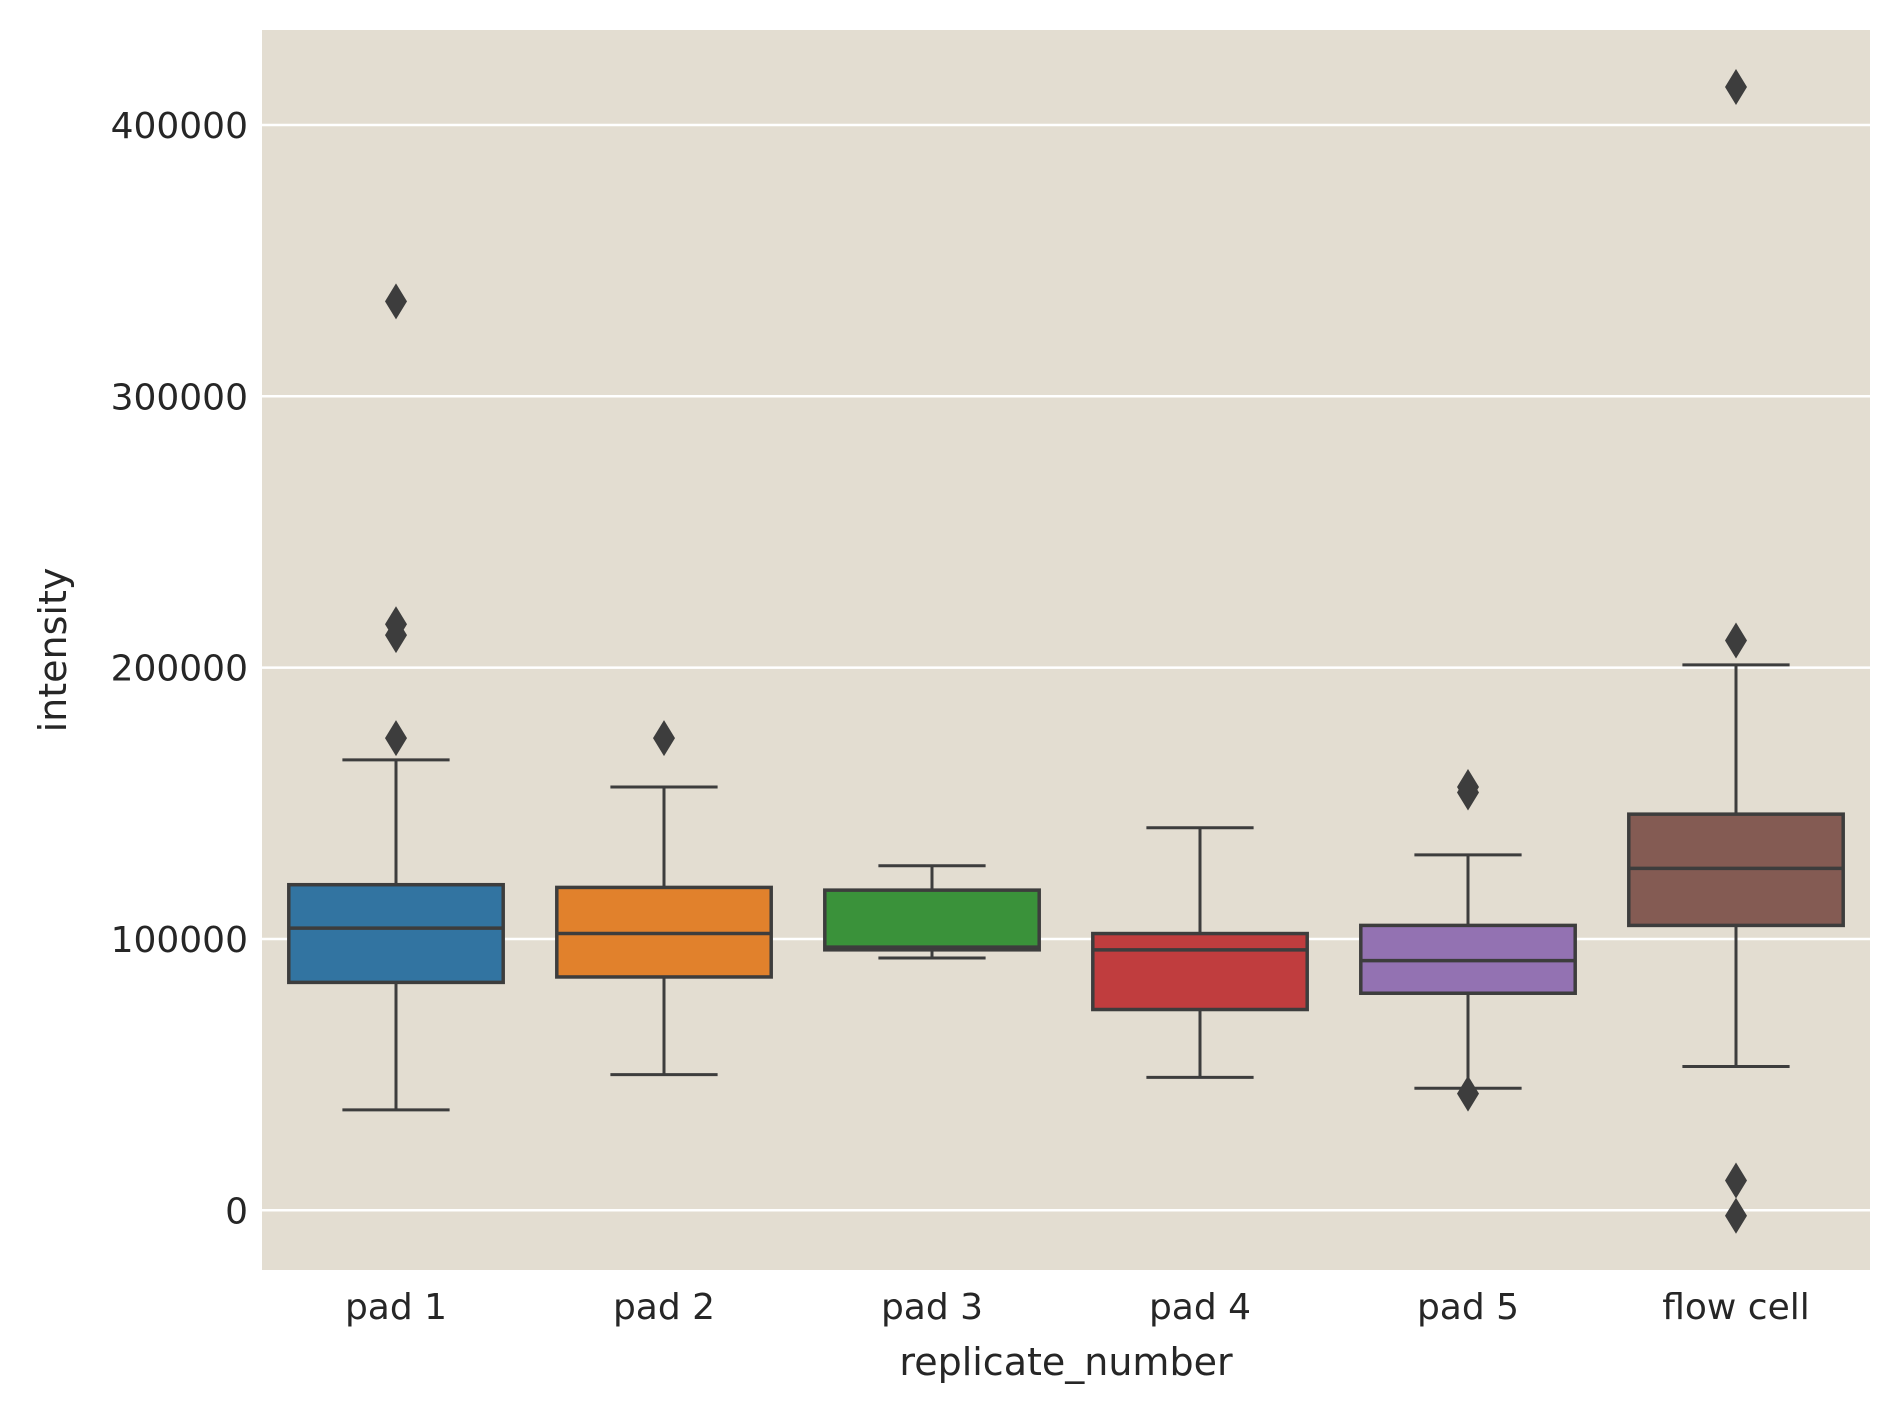 The image size is (1890, 1409). I want to click on x-tick-label: pad 2, so click(664, 1307).